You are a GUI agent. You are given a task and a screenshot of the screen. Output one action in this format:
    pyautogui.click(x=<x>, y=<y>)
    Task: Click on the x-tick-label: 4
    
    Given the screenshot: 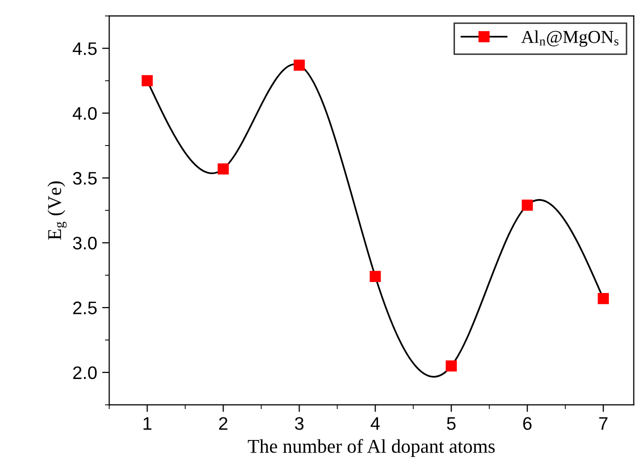 What is the action you would take?
    pyautogui.click(x=375, y=423)
    